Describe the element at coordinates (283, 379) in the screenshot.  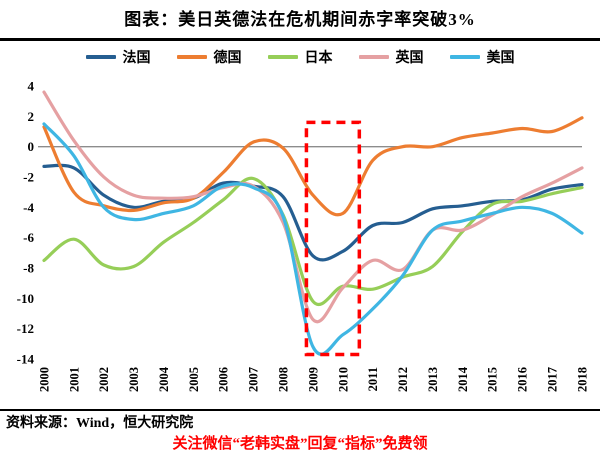
I see `svg-text: 2008` at that location.